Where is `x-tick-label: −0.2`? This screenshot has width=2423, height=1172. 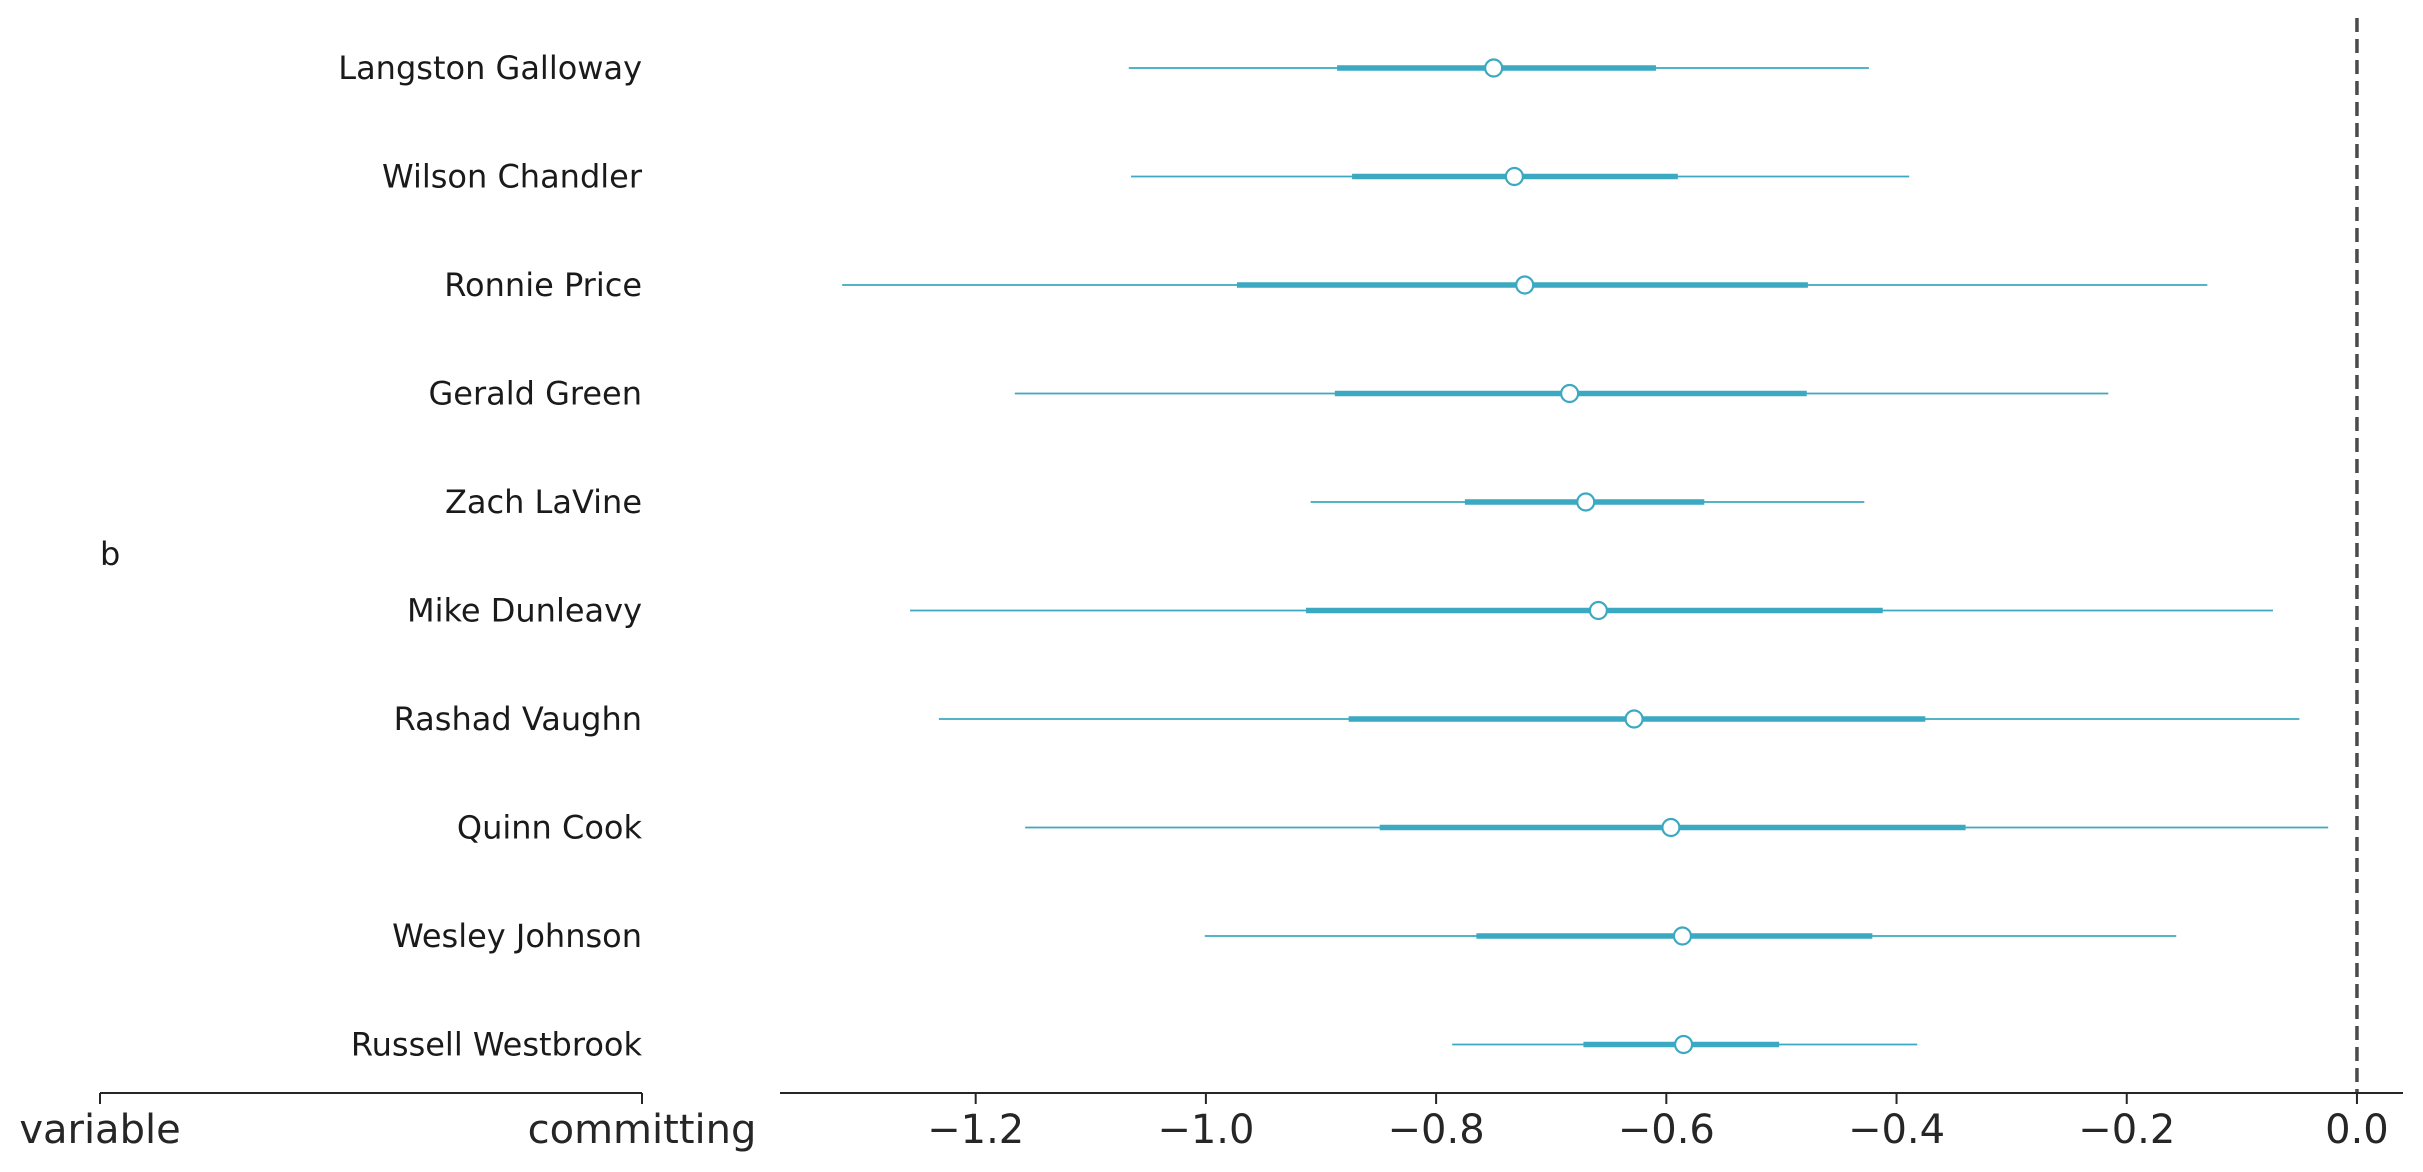
x-tick-label: −0.2 is located at coordinates (2126, 1130).